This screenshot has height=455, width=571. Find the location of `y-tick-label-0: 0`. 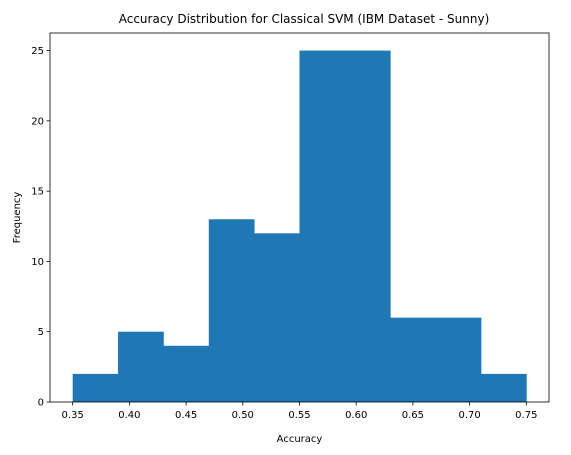

y-tick-label-0: 0 is located at coordinates (41, 403).